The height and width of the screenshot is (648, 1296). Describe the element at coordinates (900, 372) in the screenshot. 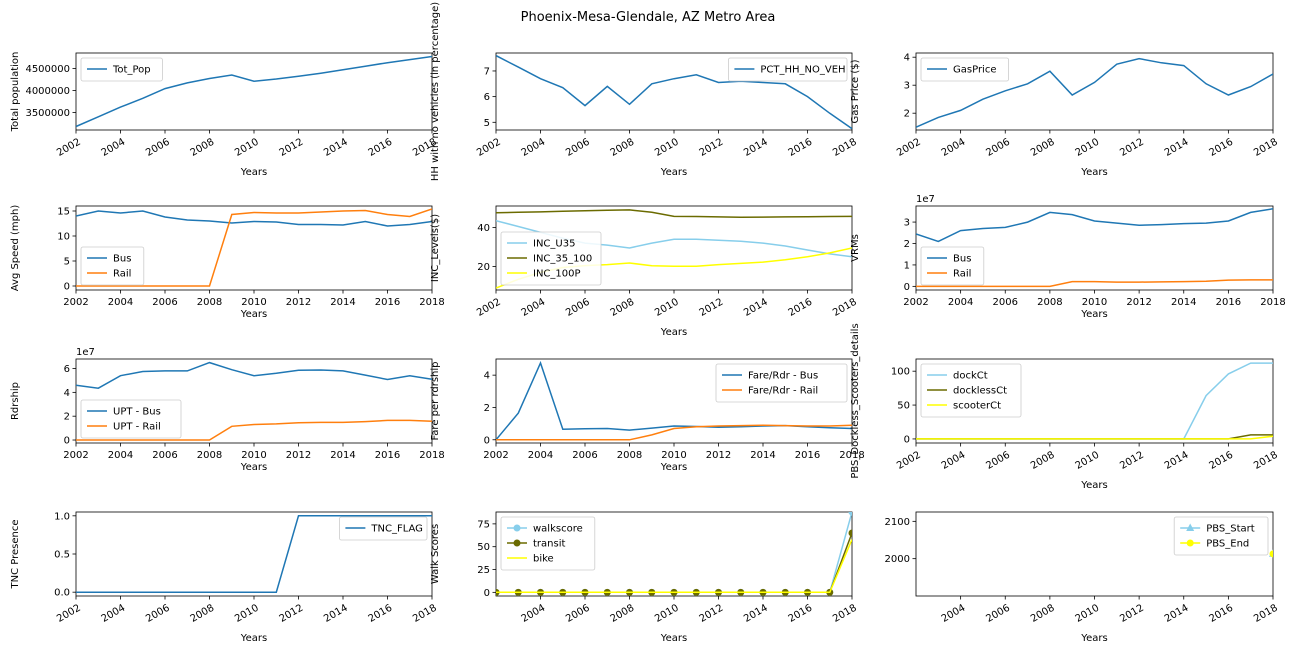

I see `y-tick-label: 100` at that location.